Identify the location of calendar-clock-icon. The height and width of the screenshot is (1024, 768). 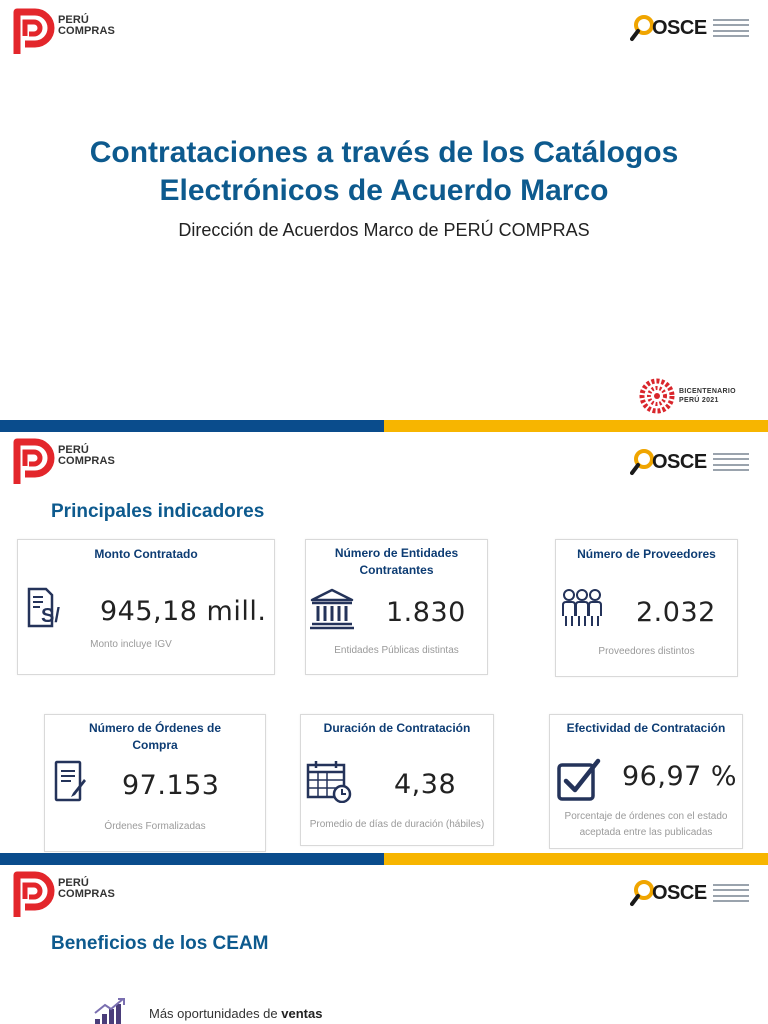
(329, 782).